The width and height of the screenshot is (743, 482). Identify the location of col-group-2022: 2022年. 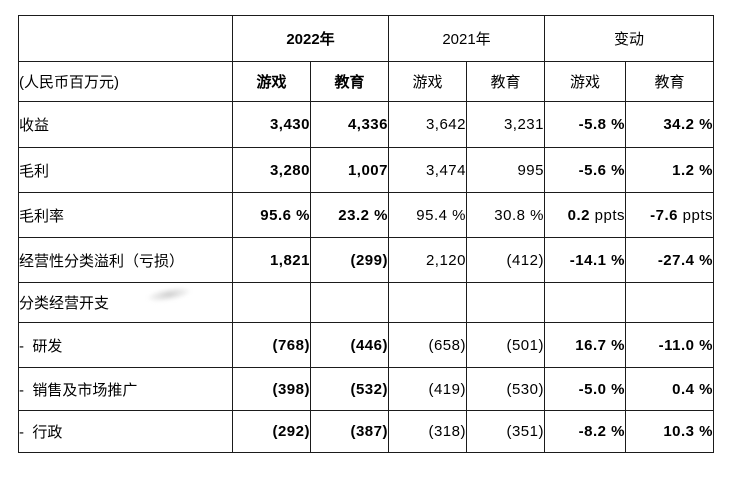
(310, 38).